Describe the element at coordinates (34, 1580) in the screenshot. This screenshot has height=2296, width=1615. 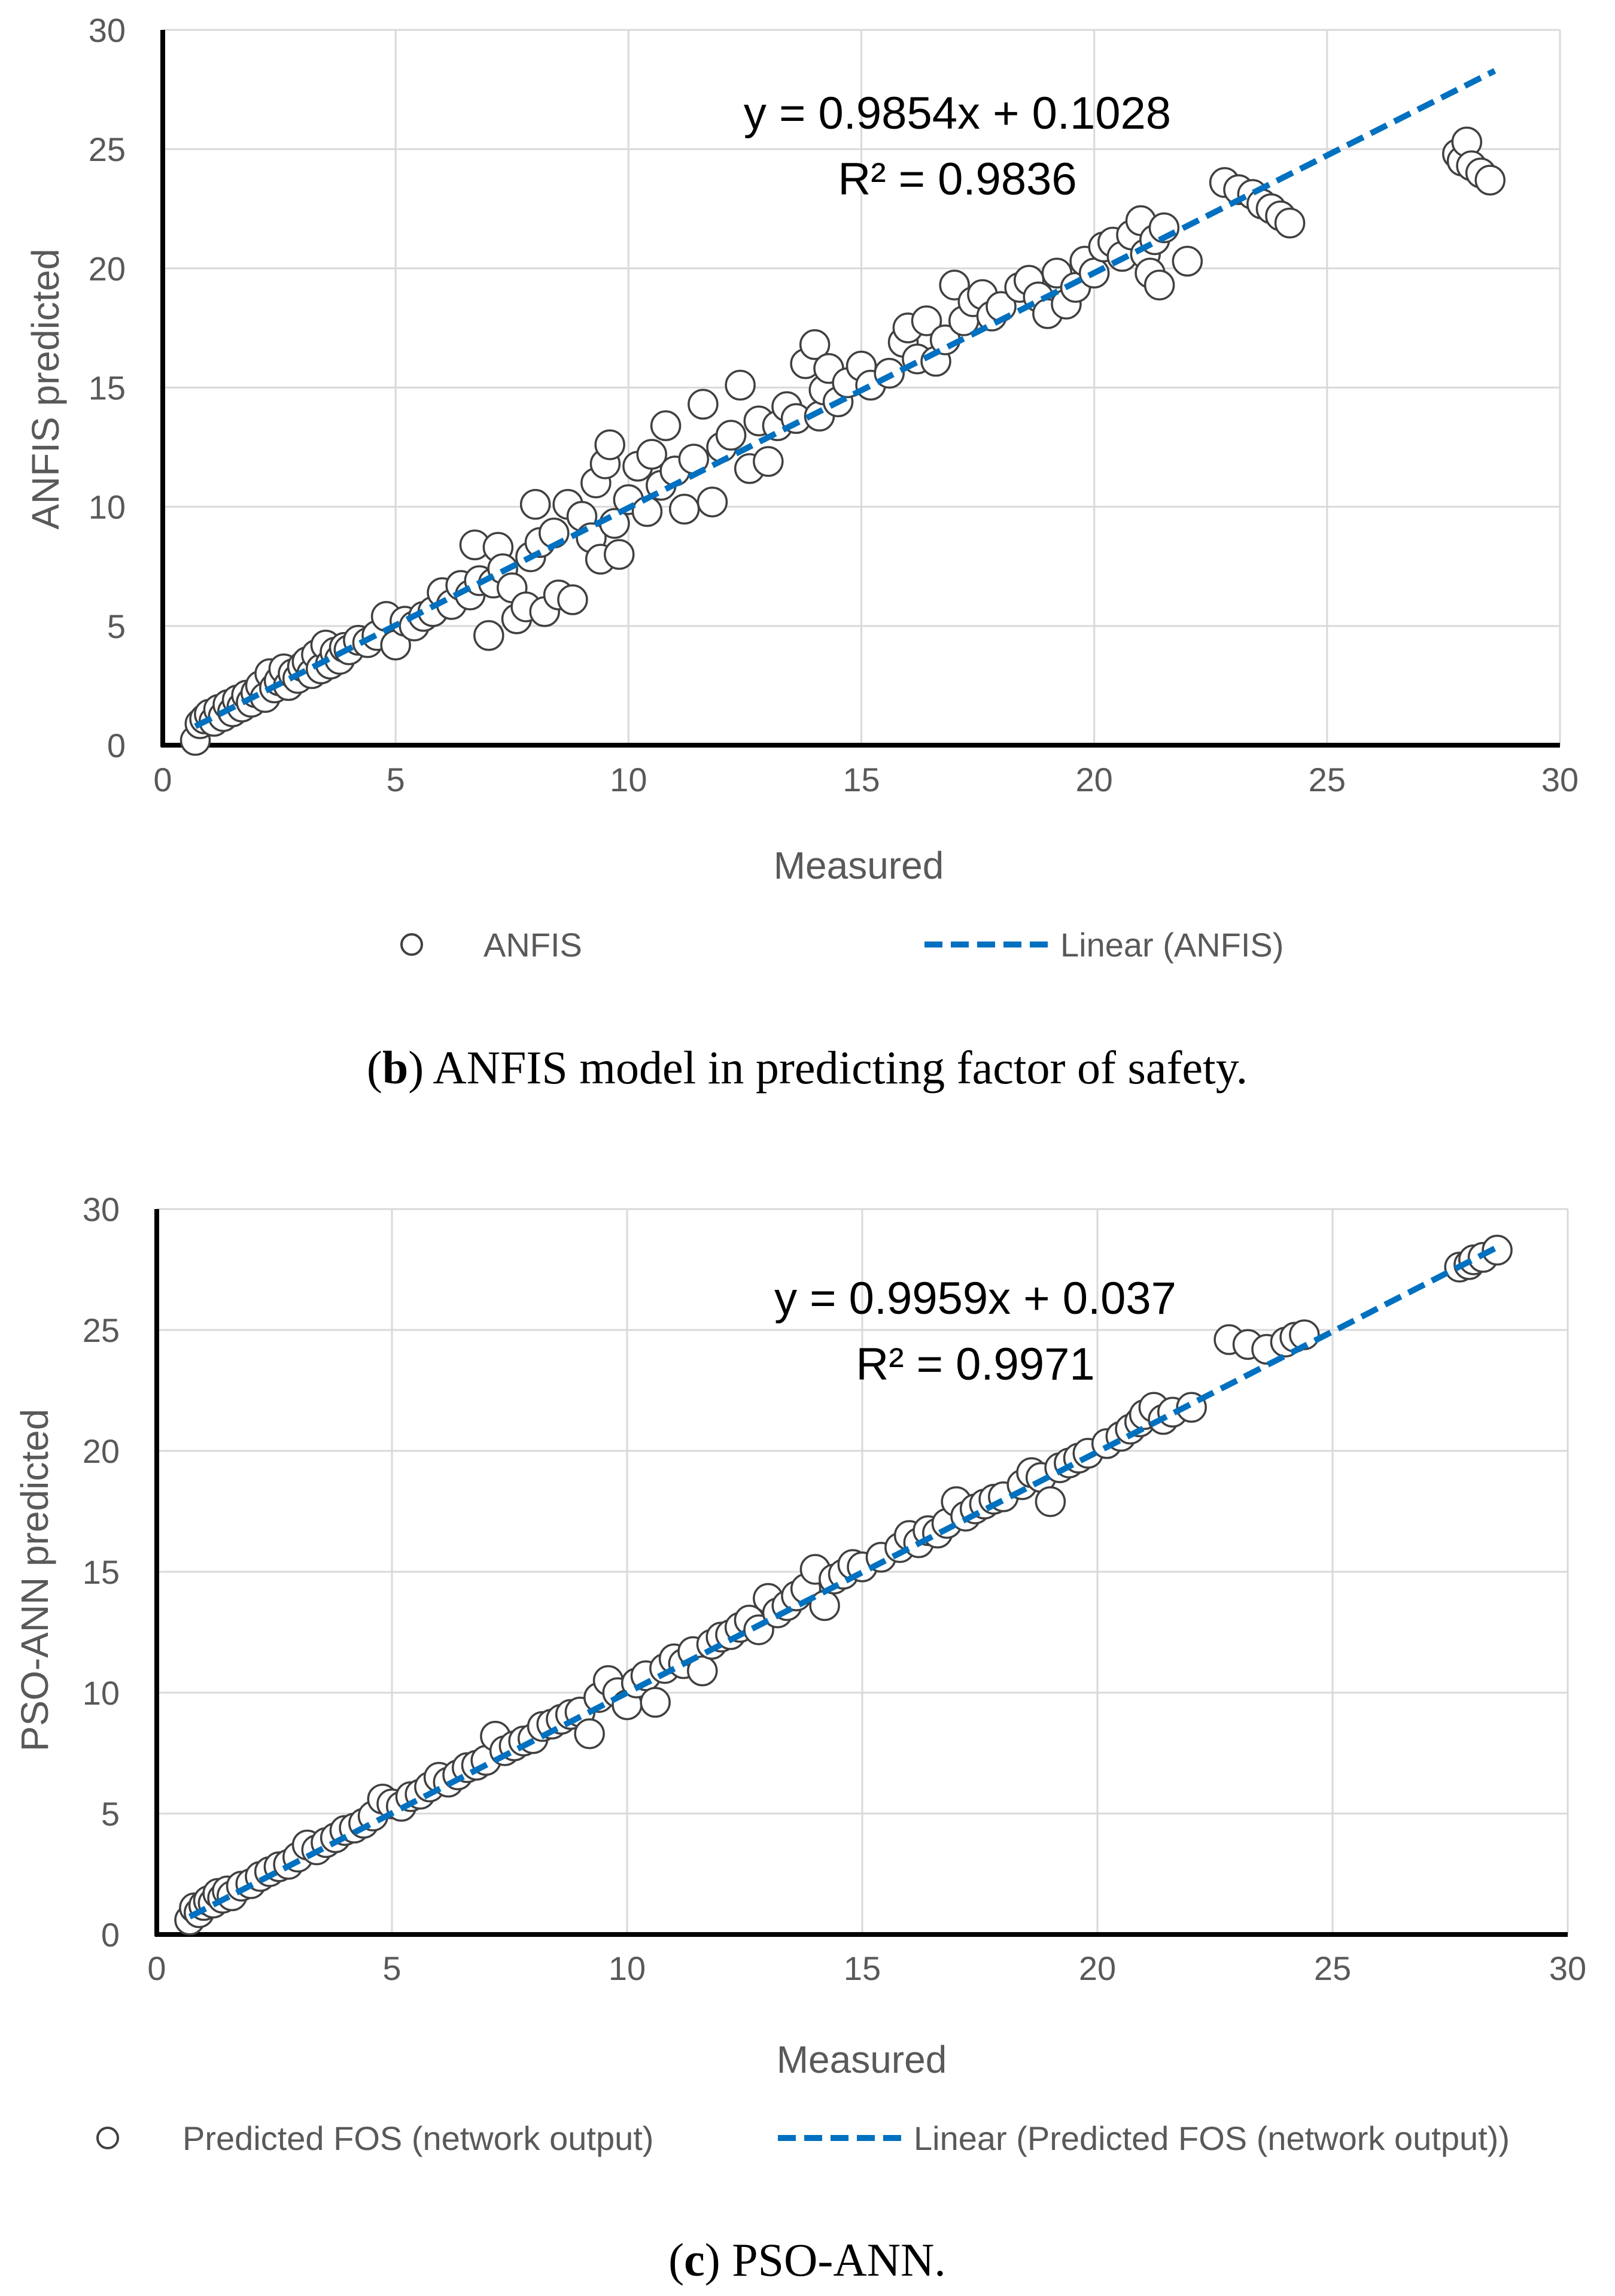
I see `y-axis-title: PSO-ANN predicted` at that location.